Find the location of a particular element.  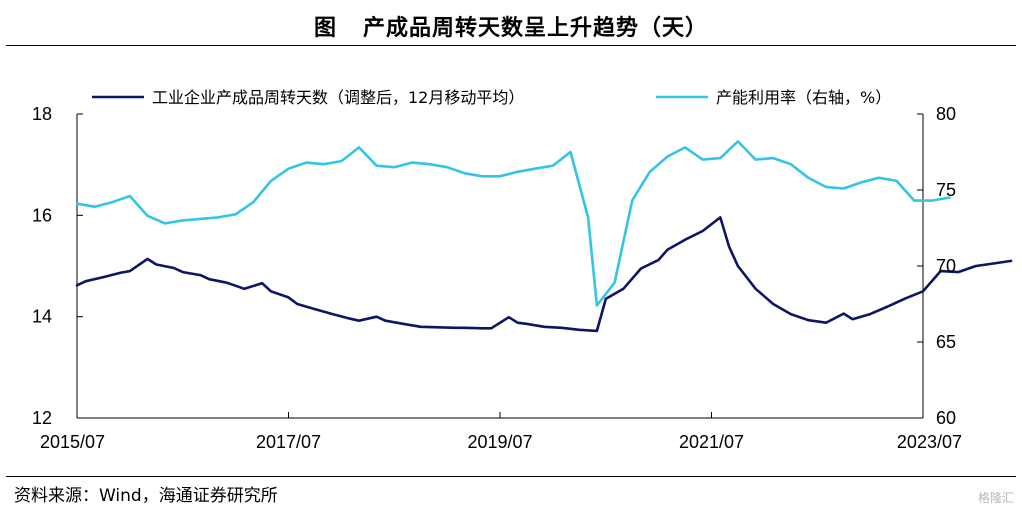

left-y-tick-label: 12 is located at coordinates (42, 418).